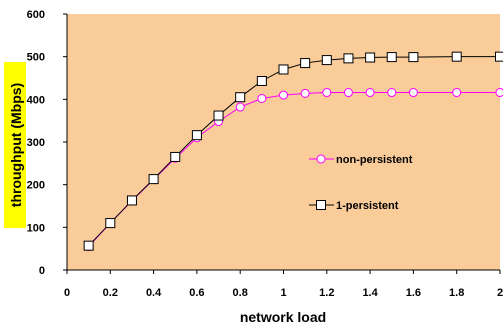 The height and width of the screenshot is (328, 503). What do you see at coordinates (413, 293) in the screenshot?
I see `x-tick-label: 1.6` at bounding box center [413, 293].